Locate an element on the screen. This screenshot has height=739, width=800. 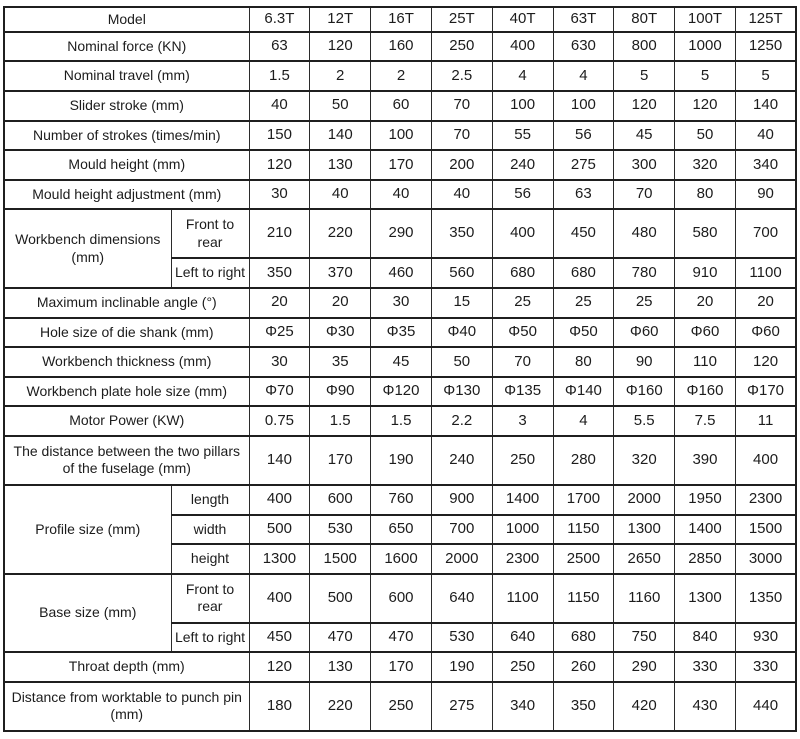
value-cell: 900 is located at coordinates (461, 499).